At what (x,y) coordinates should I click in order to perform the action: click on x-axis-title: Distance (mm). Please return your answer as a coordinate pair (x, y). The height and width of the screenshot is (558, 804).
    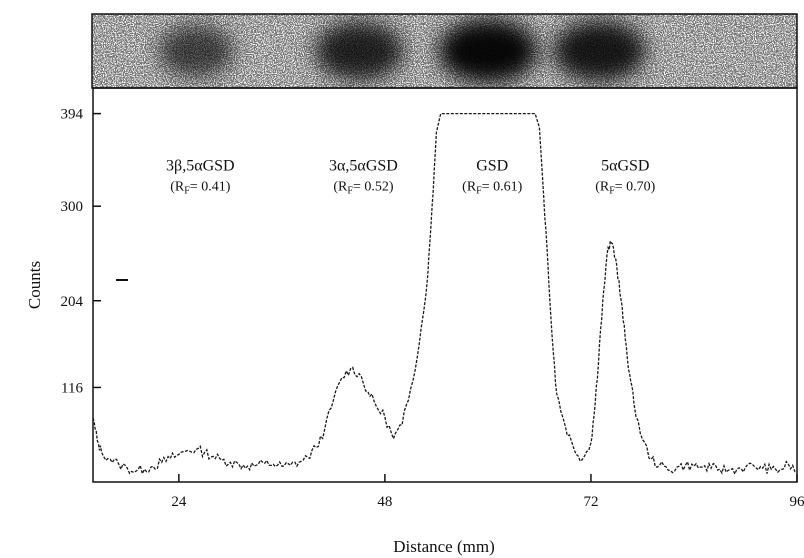
    Looking at the image, I should click on (444, 546).